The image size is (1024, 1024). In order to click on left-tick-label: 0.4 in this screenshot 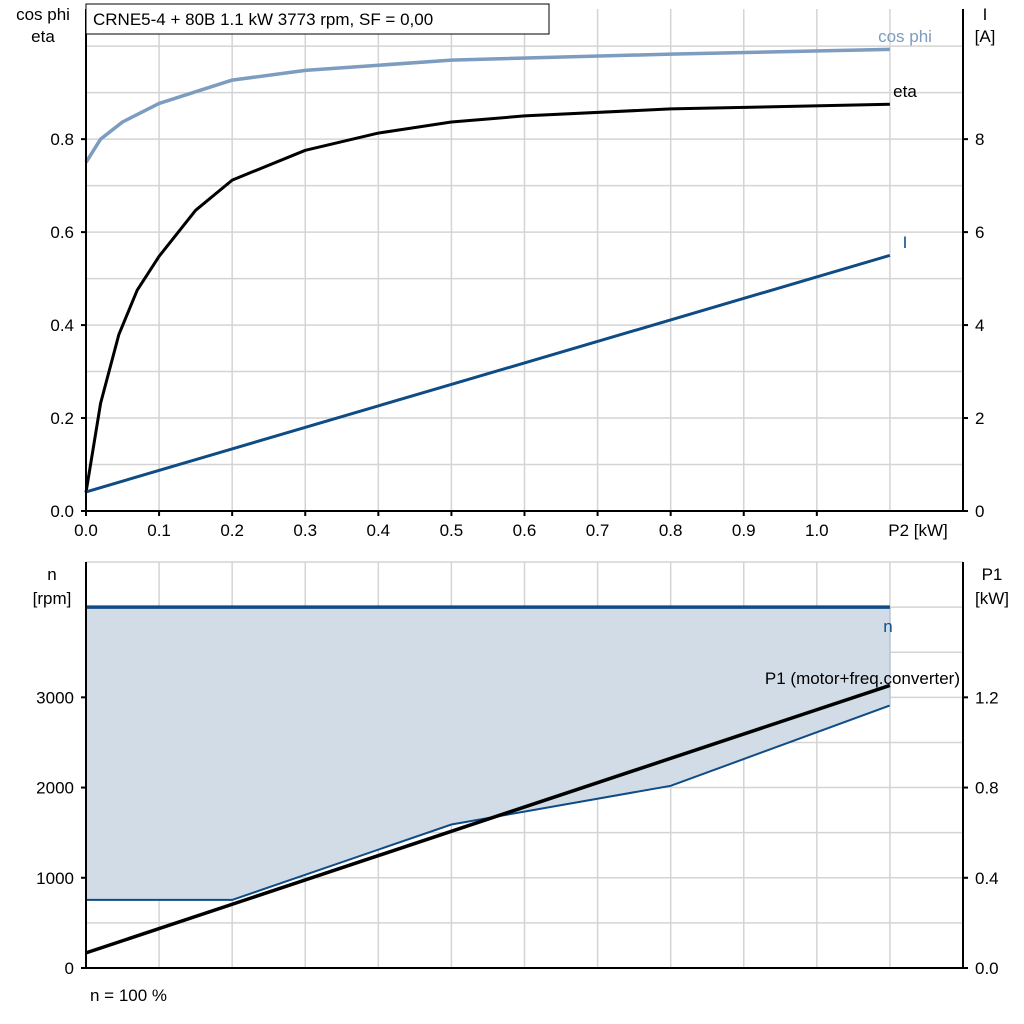, I will do `click(62, 325)`.